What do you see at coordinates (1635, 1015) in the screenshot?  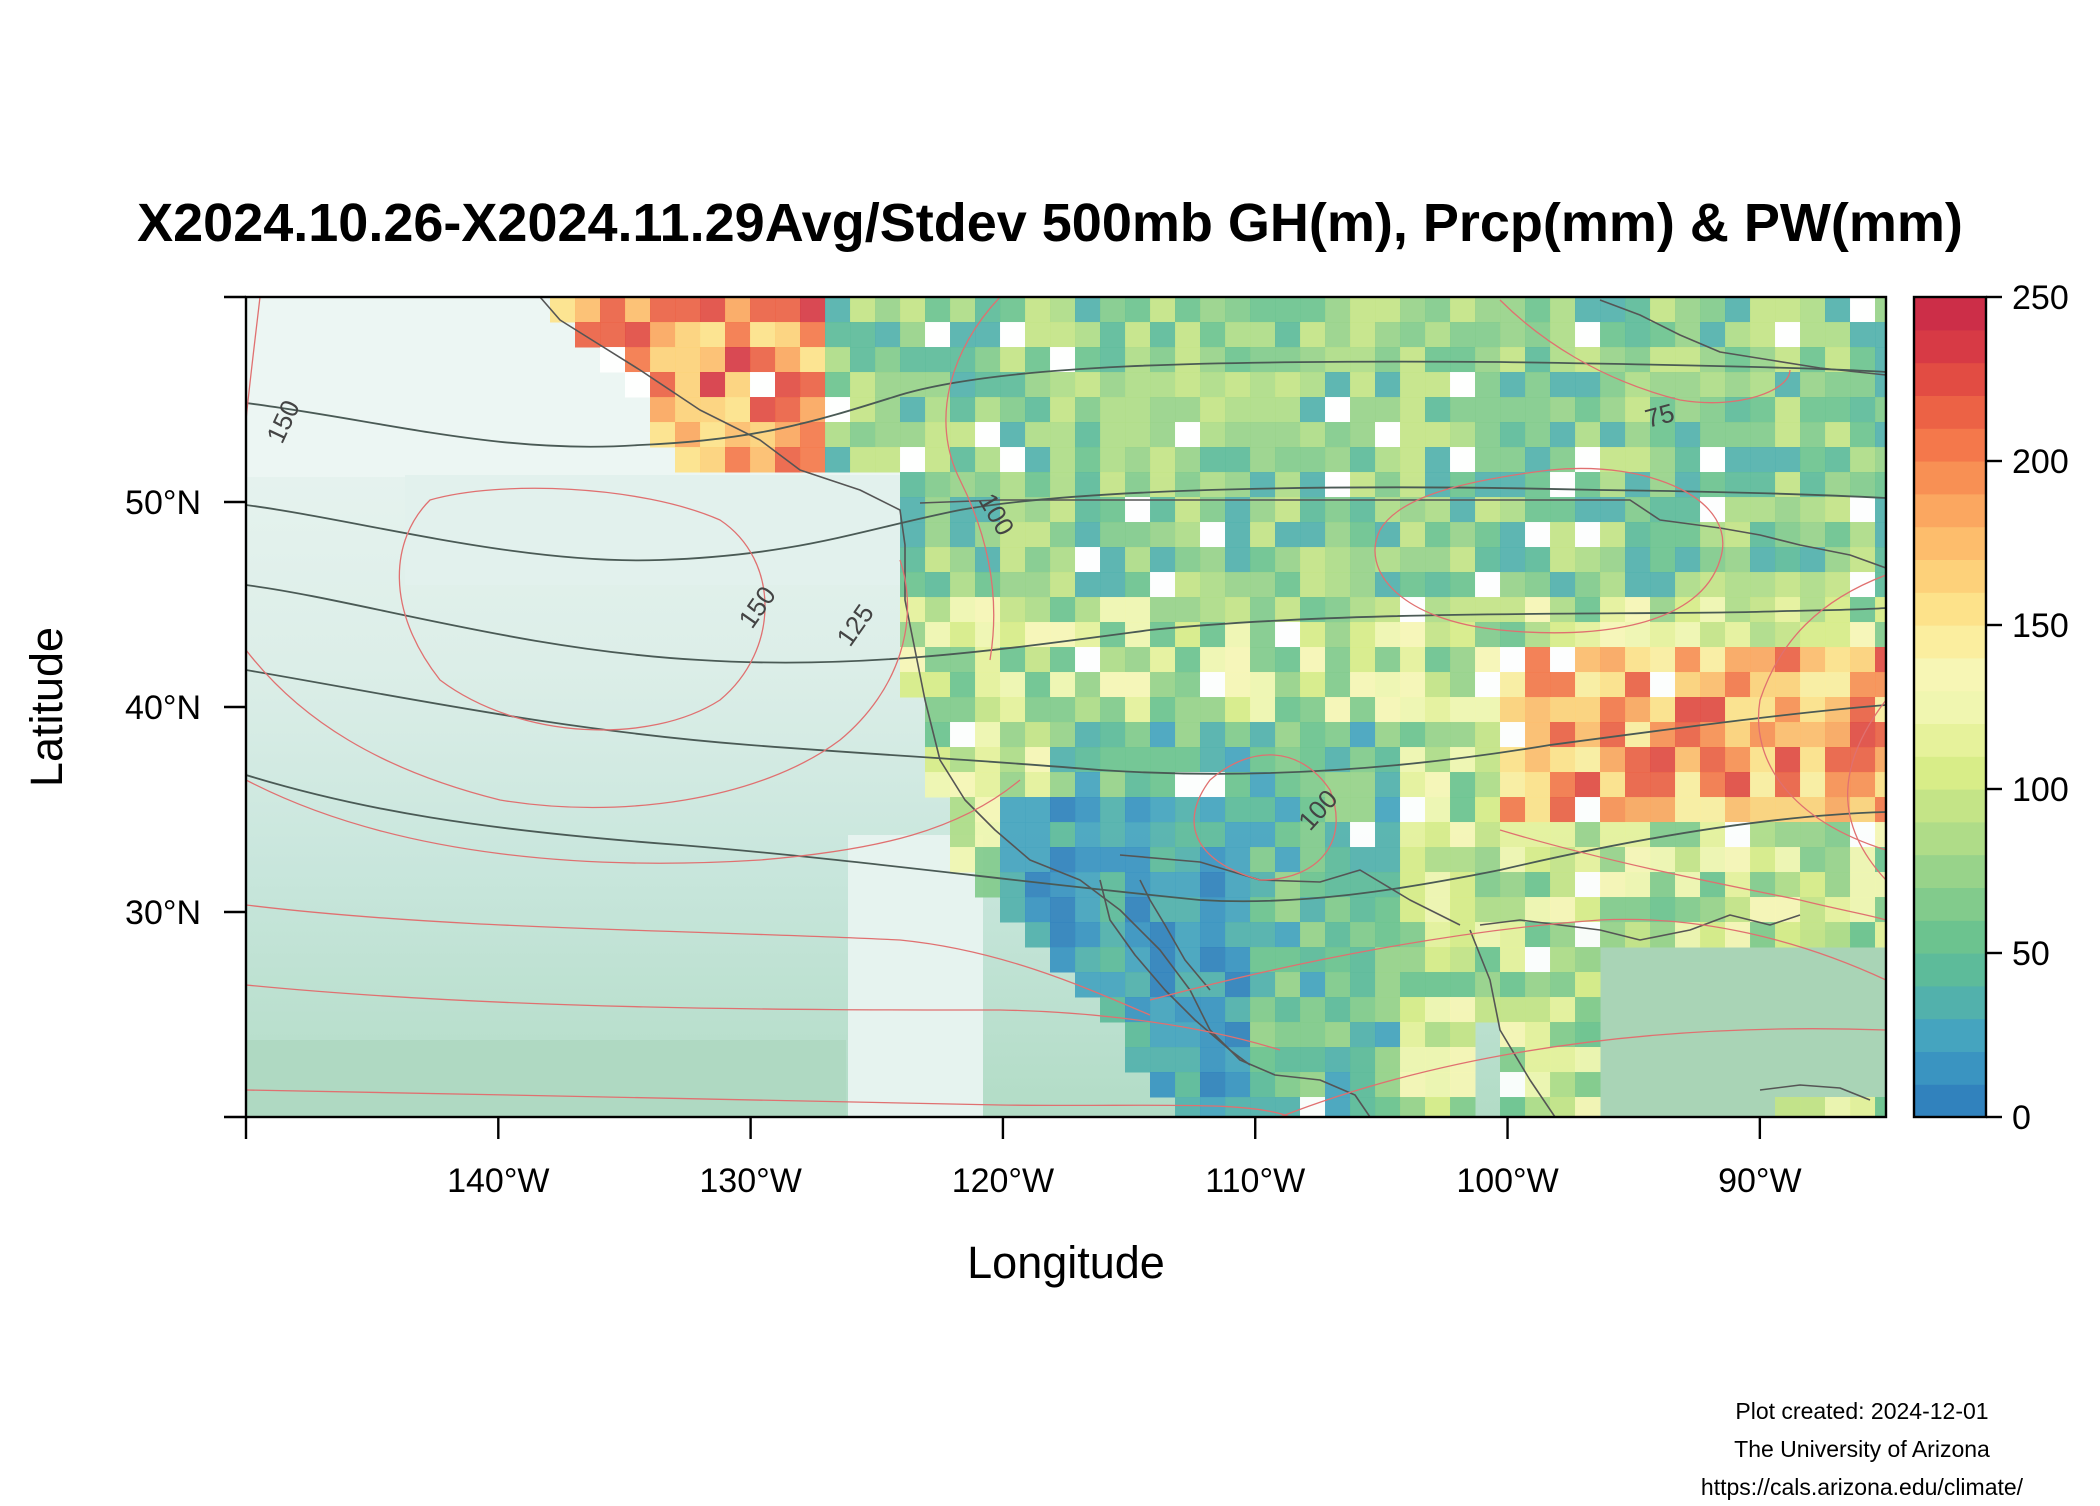 I see `gulf-coastline` at bounding box center [1635, 1015].